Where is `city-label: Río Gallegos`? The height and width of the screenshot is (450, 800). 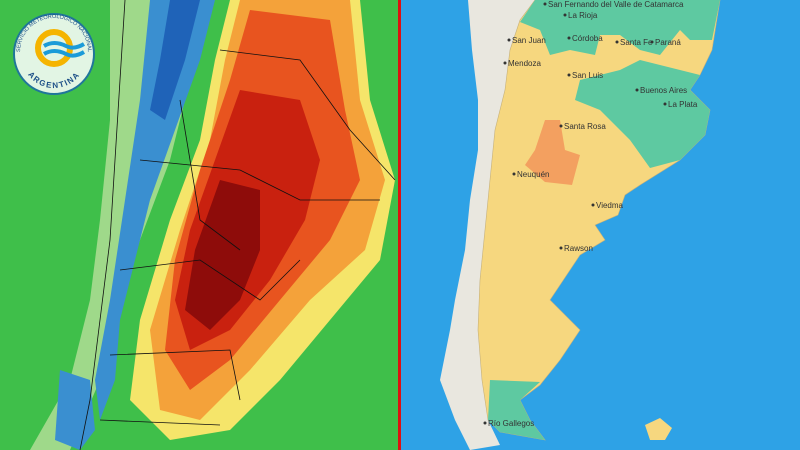 city-label: Río Gallegos is located at coordinates (511, 423).